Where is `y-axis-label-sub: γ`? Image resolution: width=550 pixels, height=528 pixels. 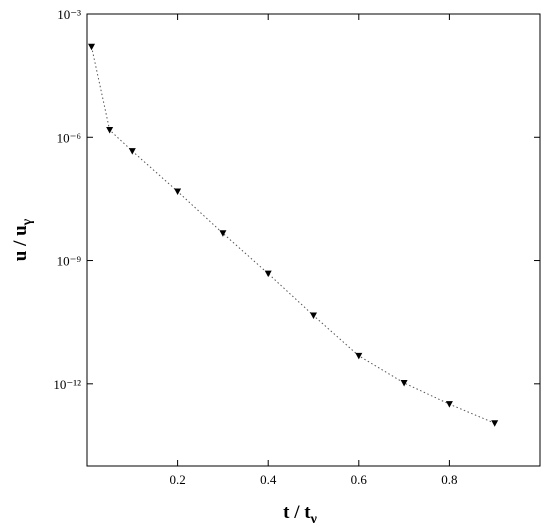
y-axis-label-sub: γ is located at coordinates (27, 222).